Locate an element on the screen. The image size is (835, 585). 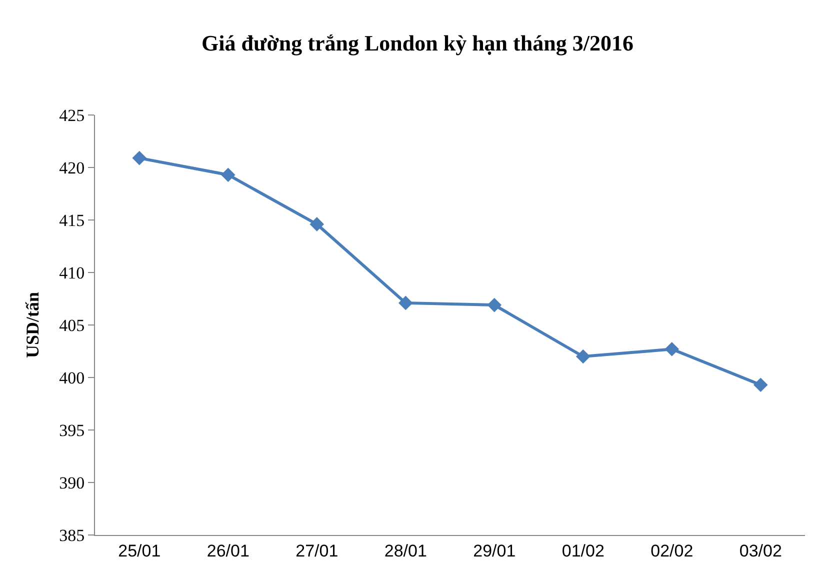
x-tick-label: 29/01 is located at coordinates (494, 550).